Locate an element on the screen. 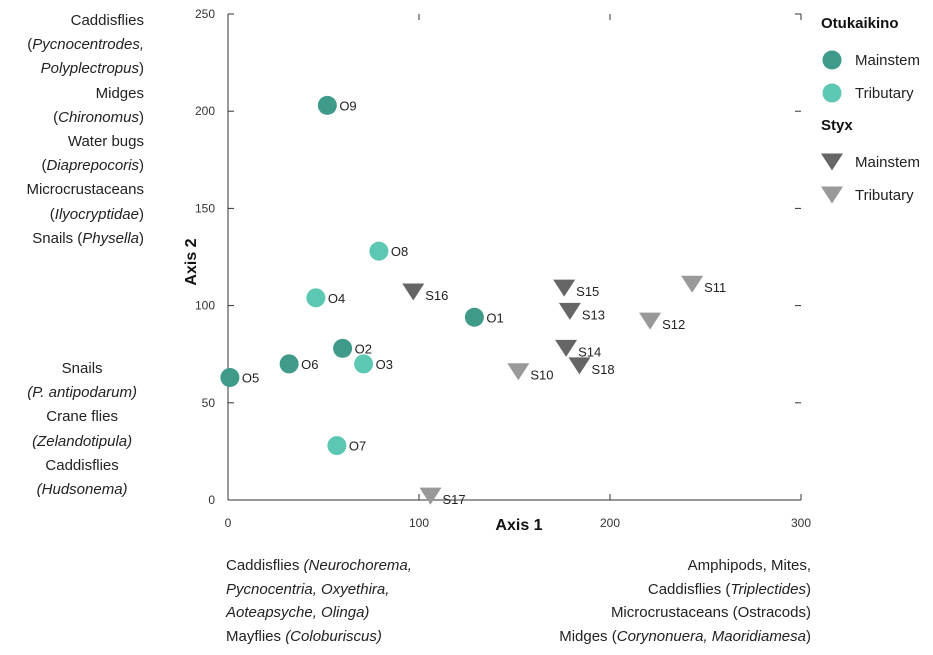 The image size is (933, 655). annotation-text: Pycnocentria, Oxyethira, is located at coordinates (308, 589).